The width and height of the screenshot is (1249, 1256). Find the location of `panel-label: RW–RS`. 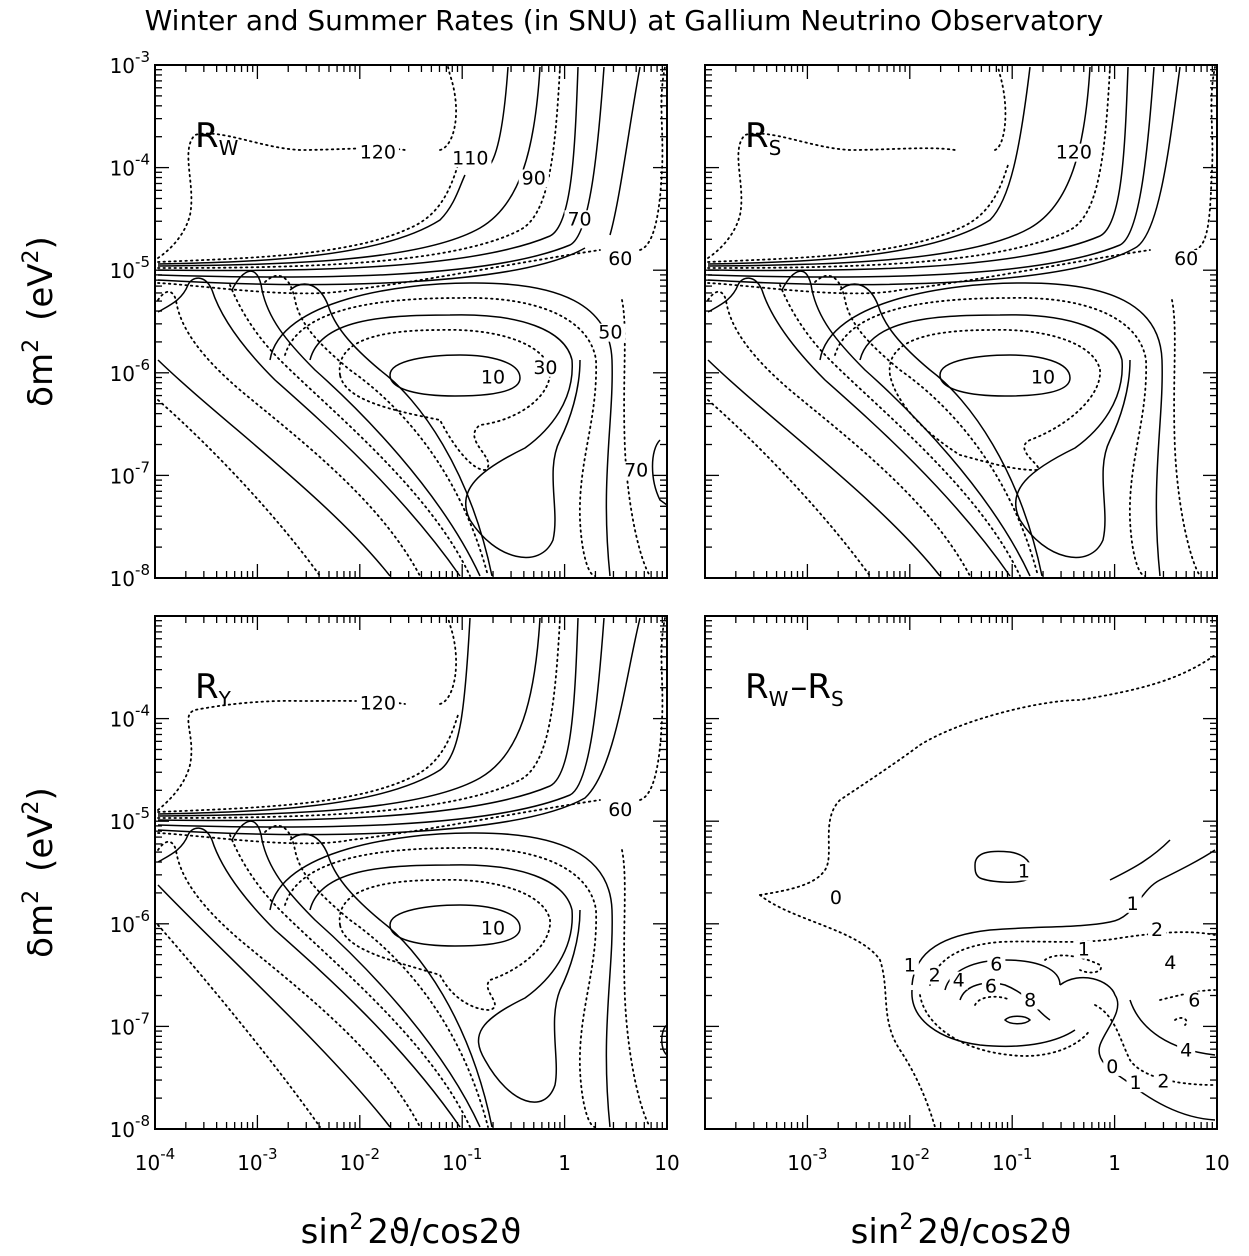

panel-label: RW–RS is located at coordinates (794, 689).